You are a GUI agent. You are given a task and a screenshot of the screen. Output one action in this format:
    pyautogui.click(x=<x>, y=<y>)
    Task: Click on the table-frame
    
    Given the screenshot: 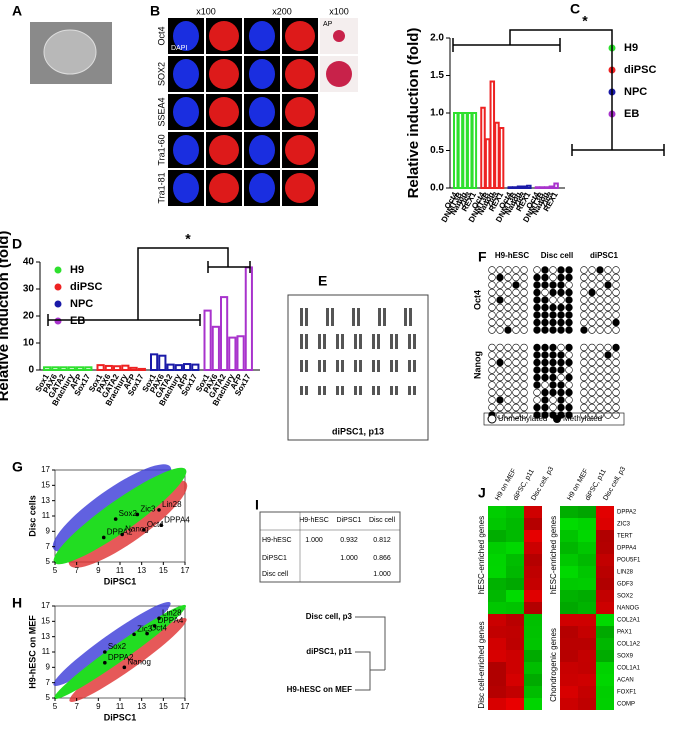 What is the action you would take?
    pyautogui.click(x=330, y=547)
    